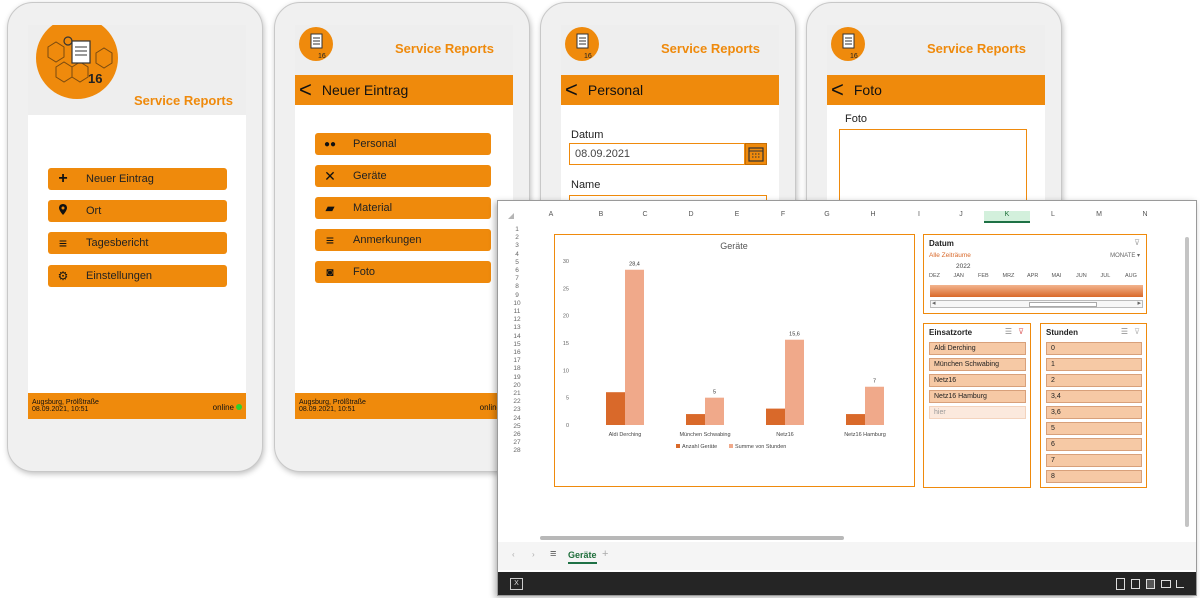 The height and width of the screenshot is (598, 1200). What do you see at coordinates (517, 246) in the screenshot?
I see `row-header: 3` at bounding box center [517, 246].